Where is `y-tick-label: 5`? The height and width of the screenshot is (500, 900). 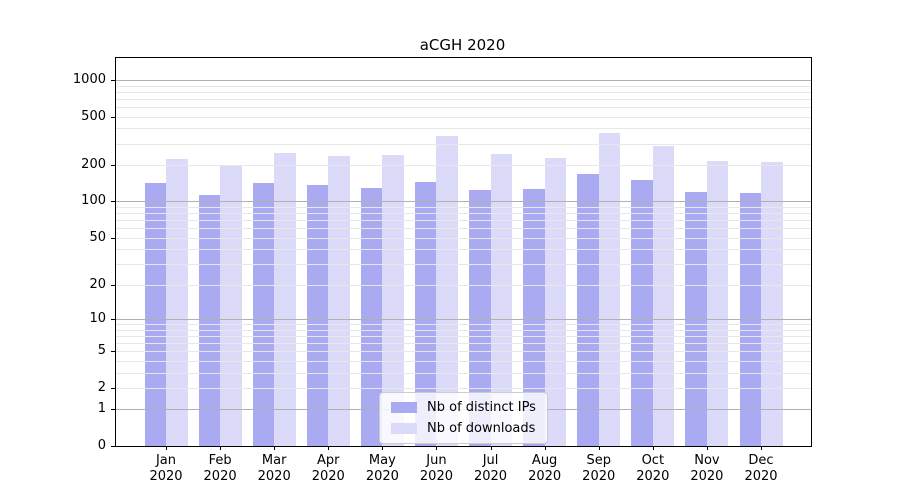 y-tick-label: 5 is located at coordinates (101, 351).